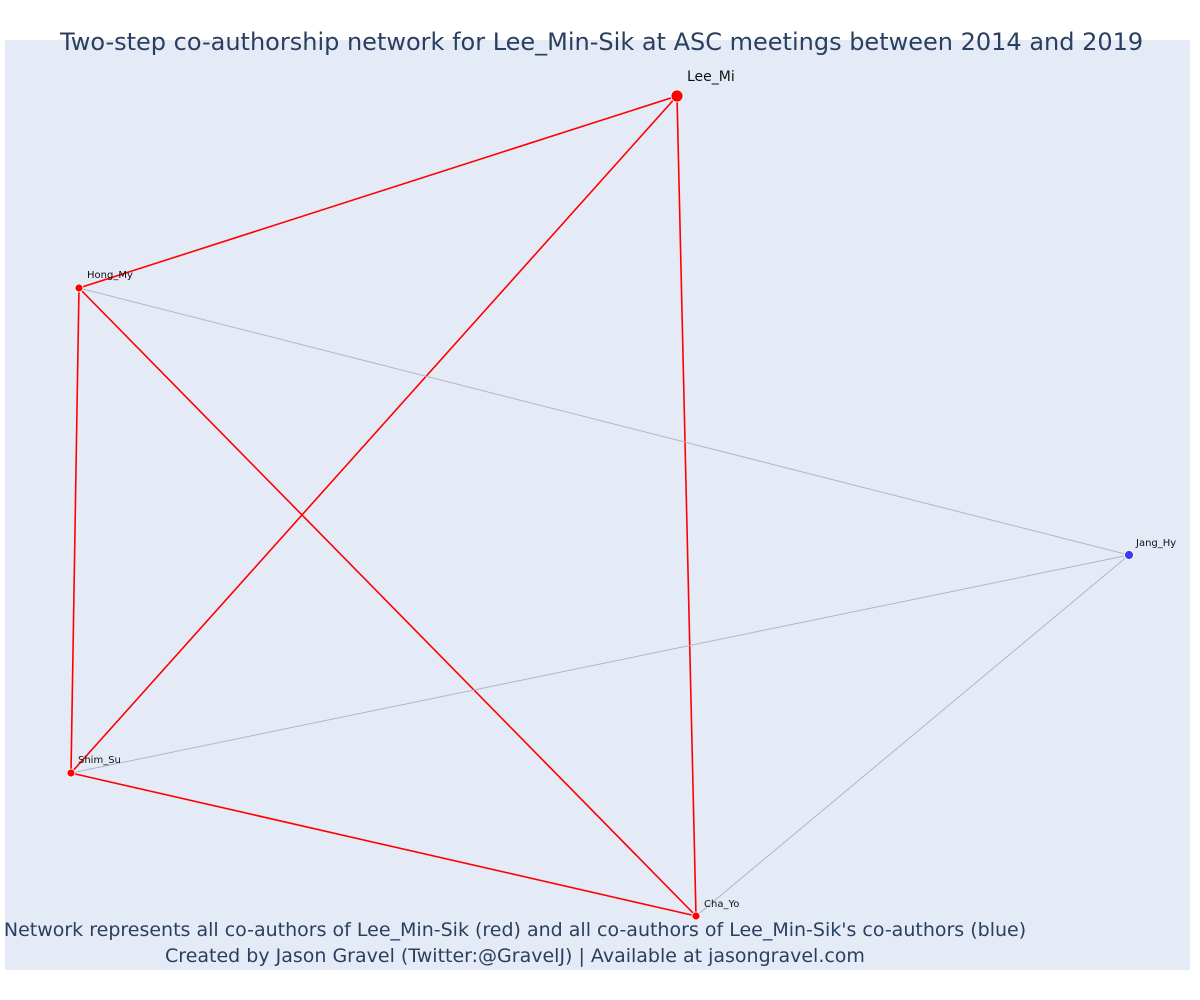 This screenshot has width=1200, height=1000. I want to click on edge-cha-jang, so click(912, 735).